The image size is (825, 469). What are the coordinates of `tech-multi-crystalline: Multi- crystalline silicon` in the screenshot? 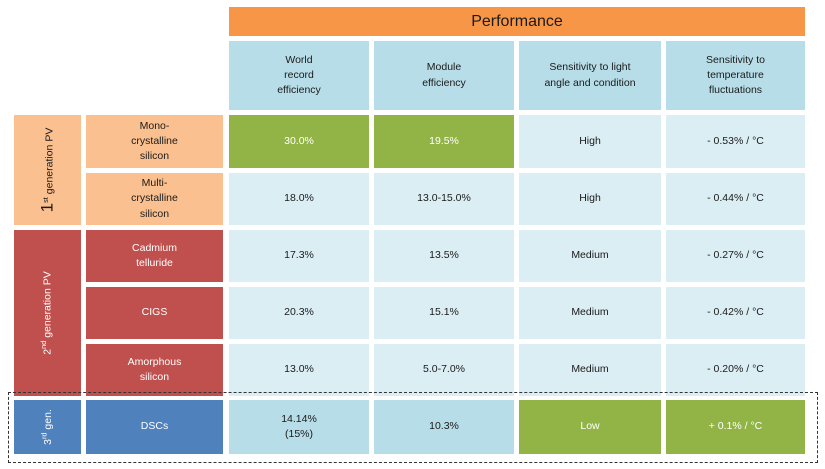 It's located at (154, 199).